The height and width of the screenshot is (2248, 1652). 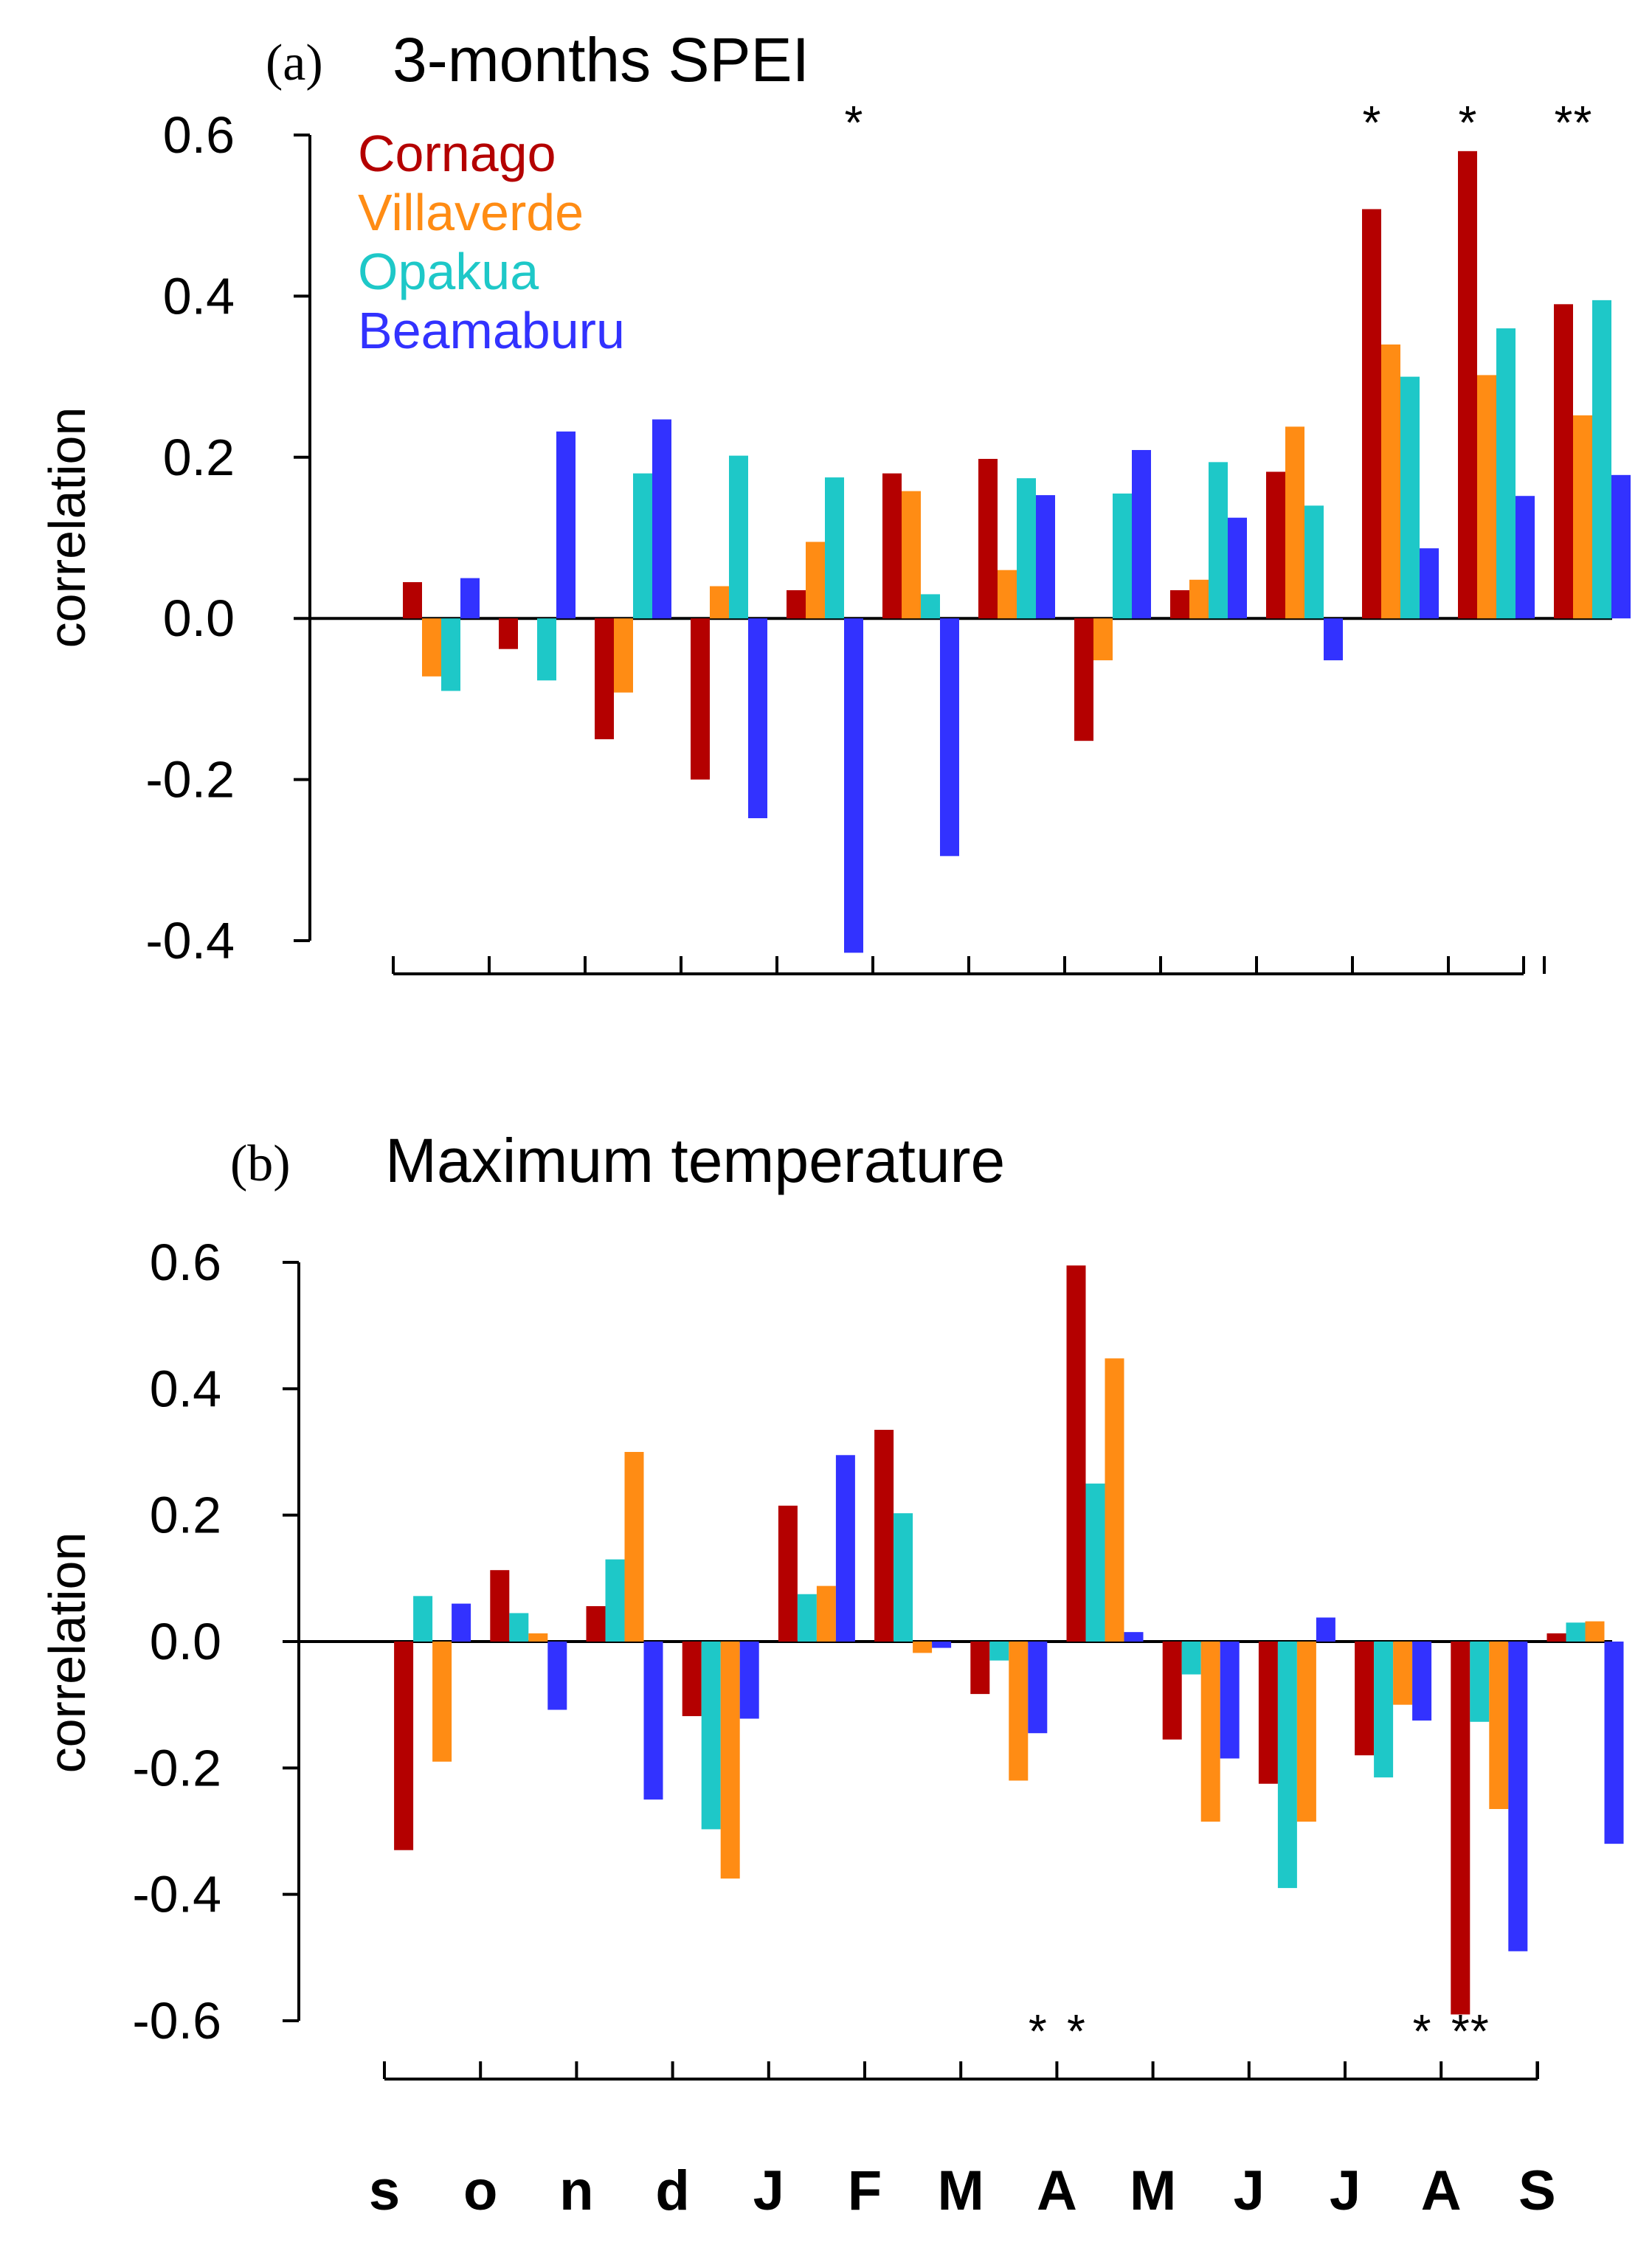 What do you see at coordinates (1537, 2190) in the screenshot?
I see `x-tick-label: S` at bounding box center [1537, 2190].